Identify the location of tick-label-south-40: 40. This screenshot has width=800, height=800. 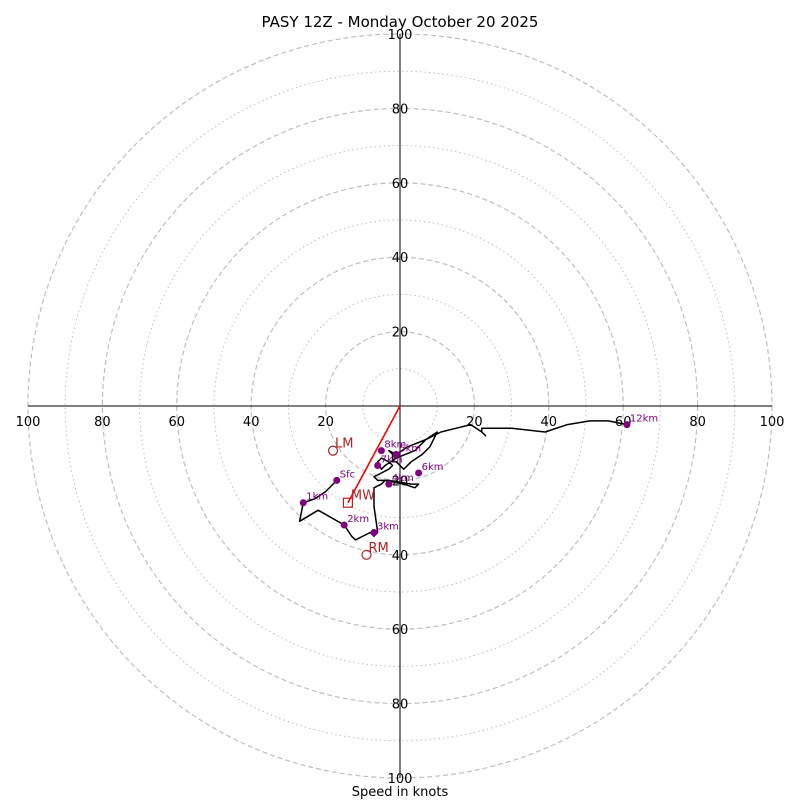
(400, 556).